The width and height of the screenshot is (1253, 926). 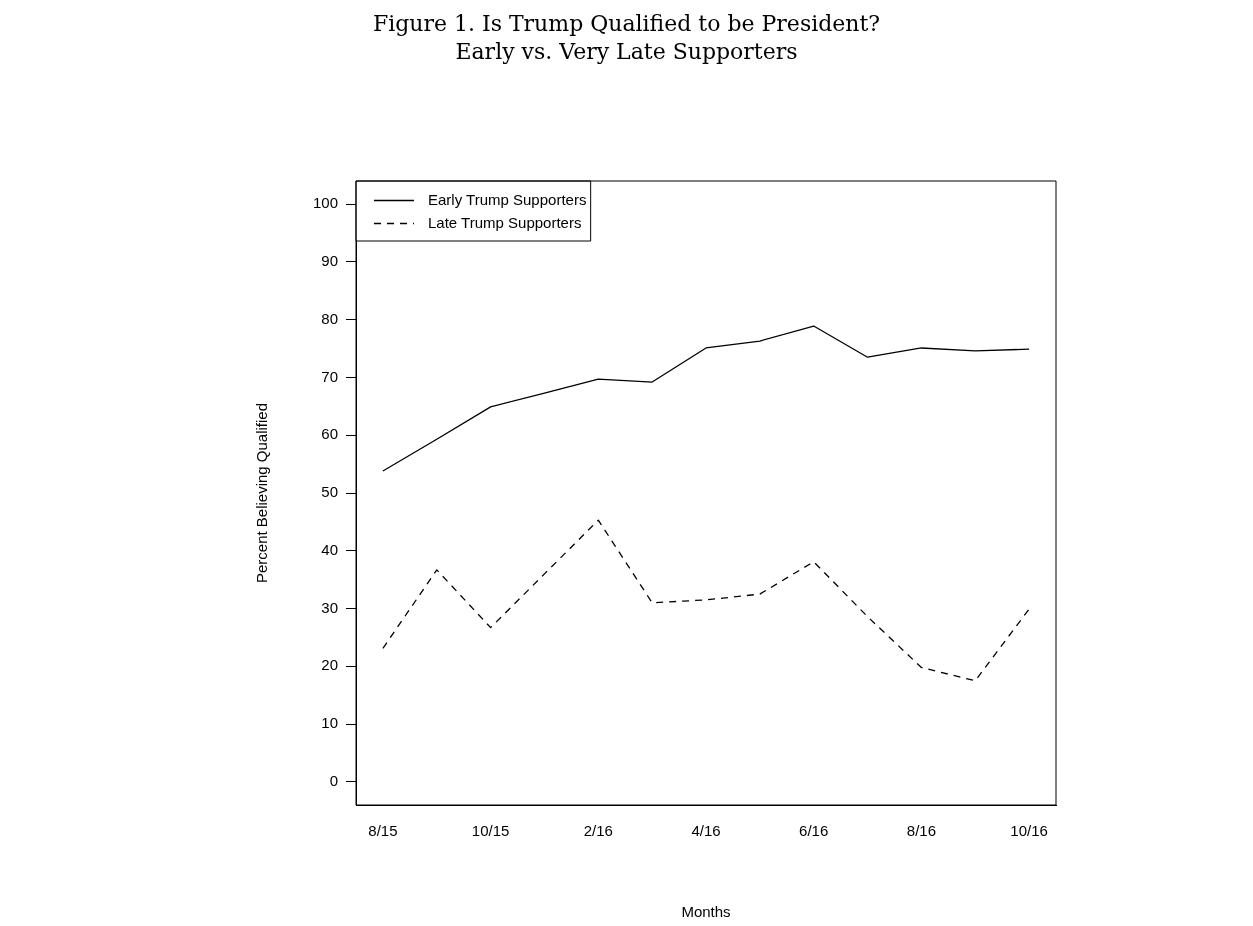 I want to click on legend-label: Late Trump Supporters, so click(x=505, y=222).